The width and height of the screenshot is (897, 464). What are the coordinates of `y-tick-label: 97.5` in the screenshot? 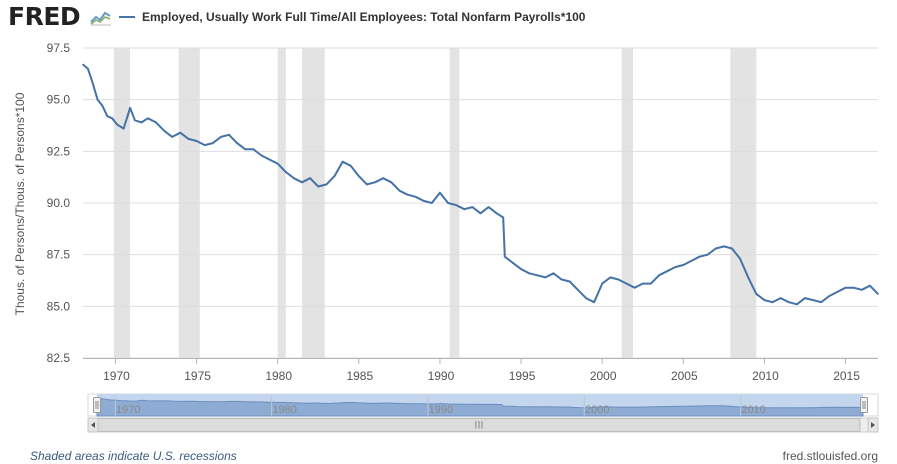 It's located at (59, 48).